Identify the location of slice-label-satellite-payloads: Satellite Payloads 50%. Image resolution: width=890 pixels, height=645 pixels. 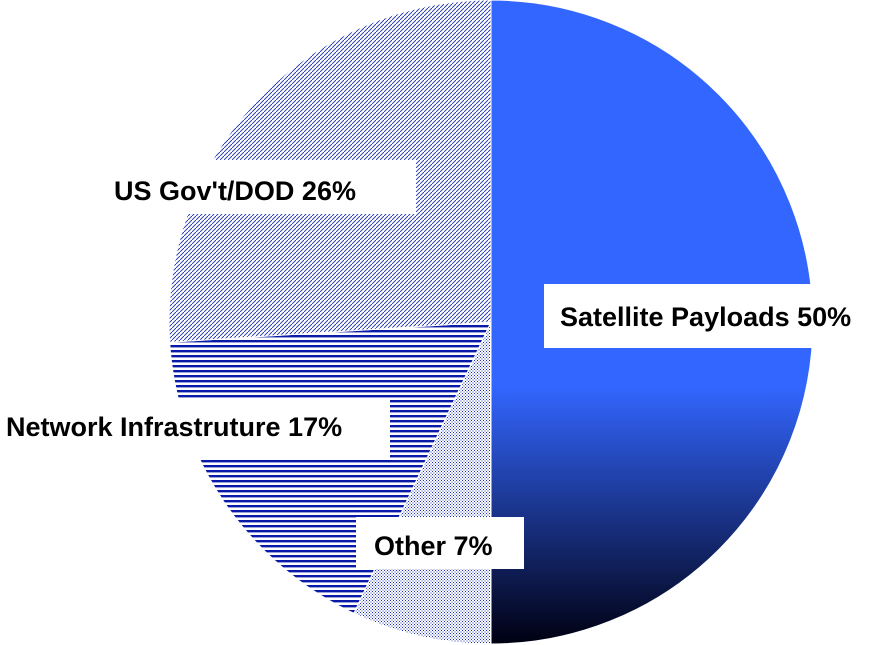
(705, 317).